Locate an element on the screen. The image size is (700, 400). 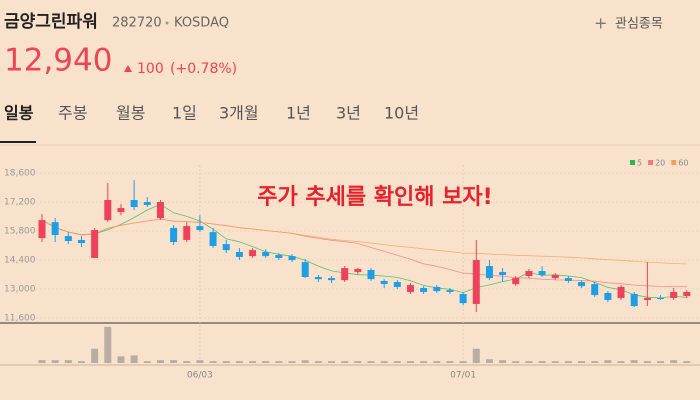
change-pct: (+0.78%) is located at coordinates (203, 69).